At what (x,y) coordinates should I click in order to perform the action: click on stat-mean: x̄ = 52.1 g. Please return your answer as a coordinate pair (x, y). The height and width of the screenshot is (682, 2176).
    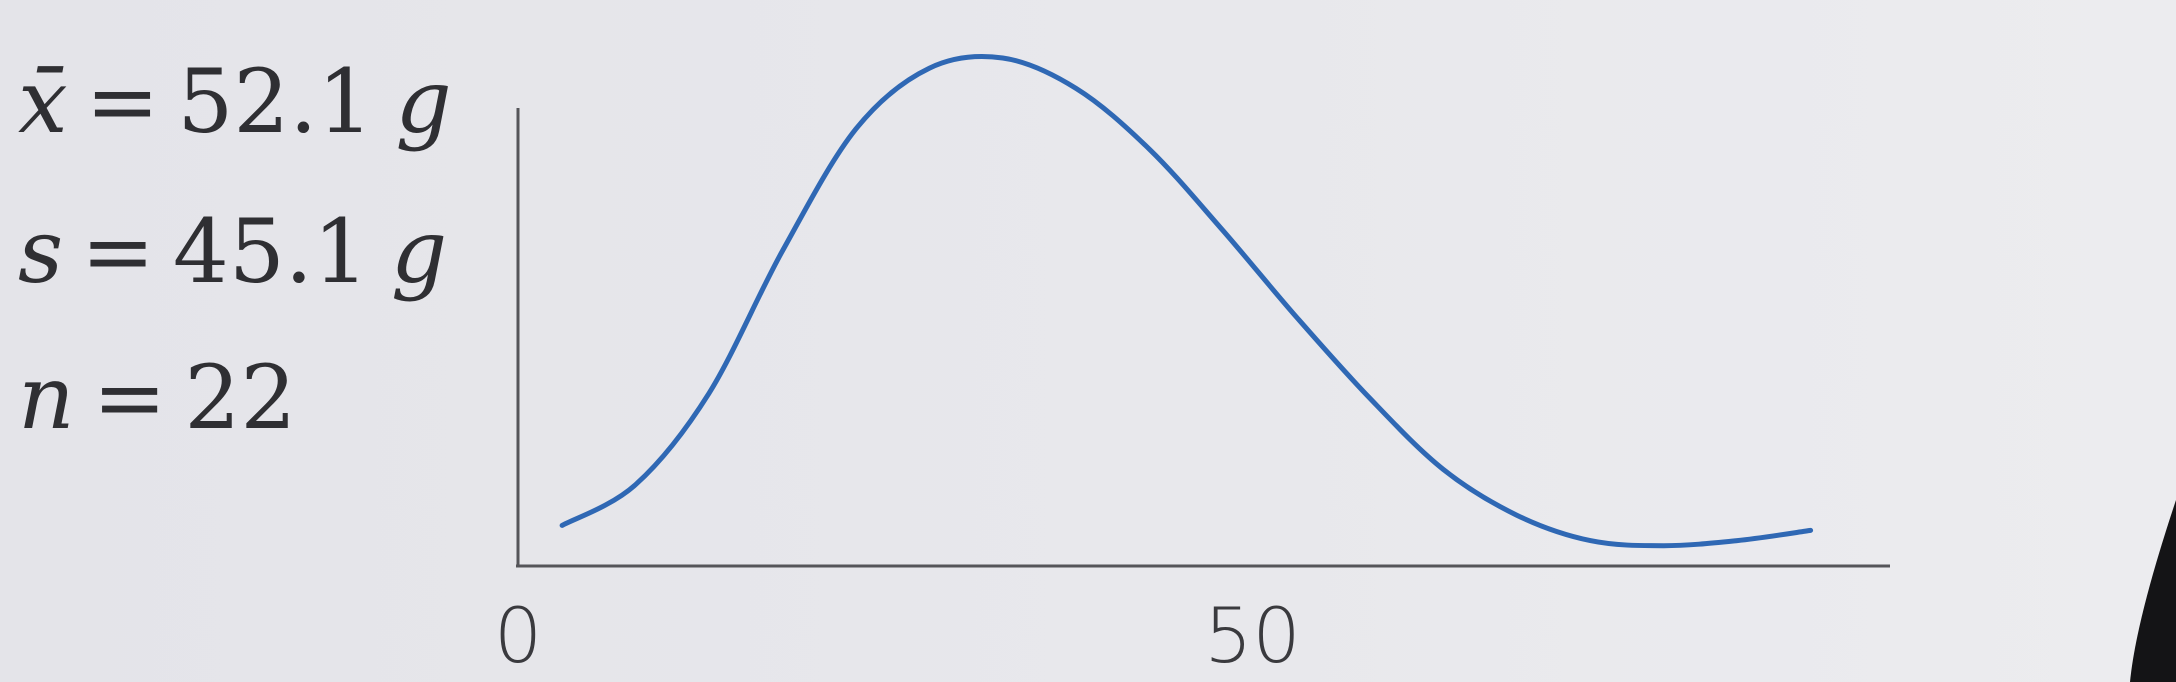
    Looking at the image, I should click on (235, 102).